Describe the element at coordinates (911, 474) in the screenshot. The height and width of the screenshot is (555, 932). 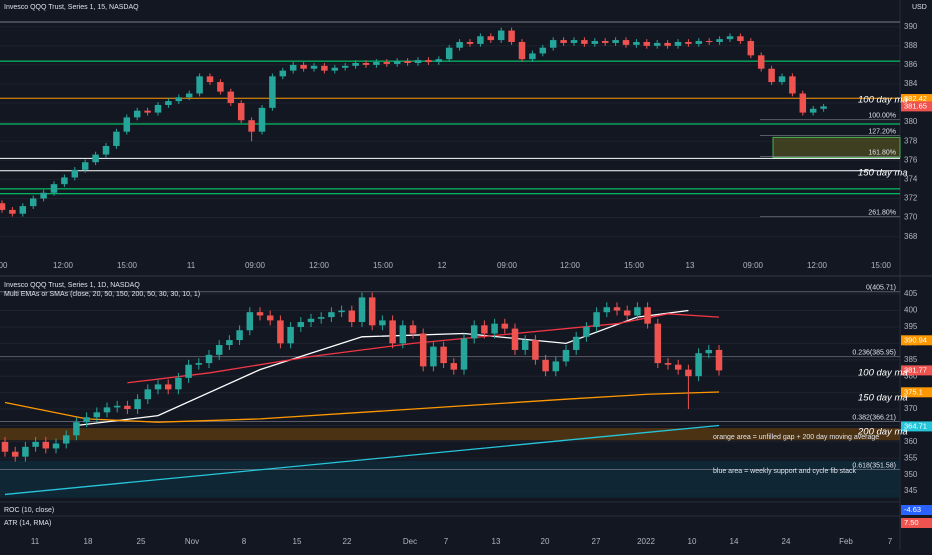
I see `y-tick-label: 350` at that location.